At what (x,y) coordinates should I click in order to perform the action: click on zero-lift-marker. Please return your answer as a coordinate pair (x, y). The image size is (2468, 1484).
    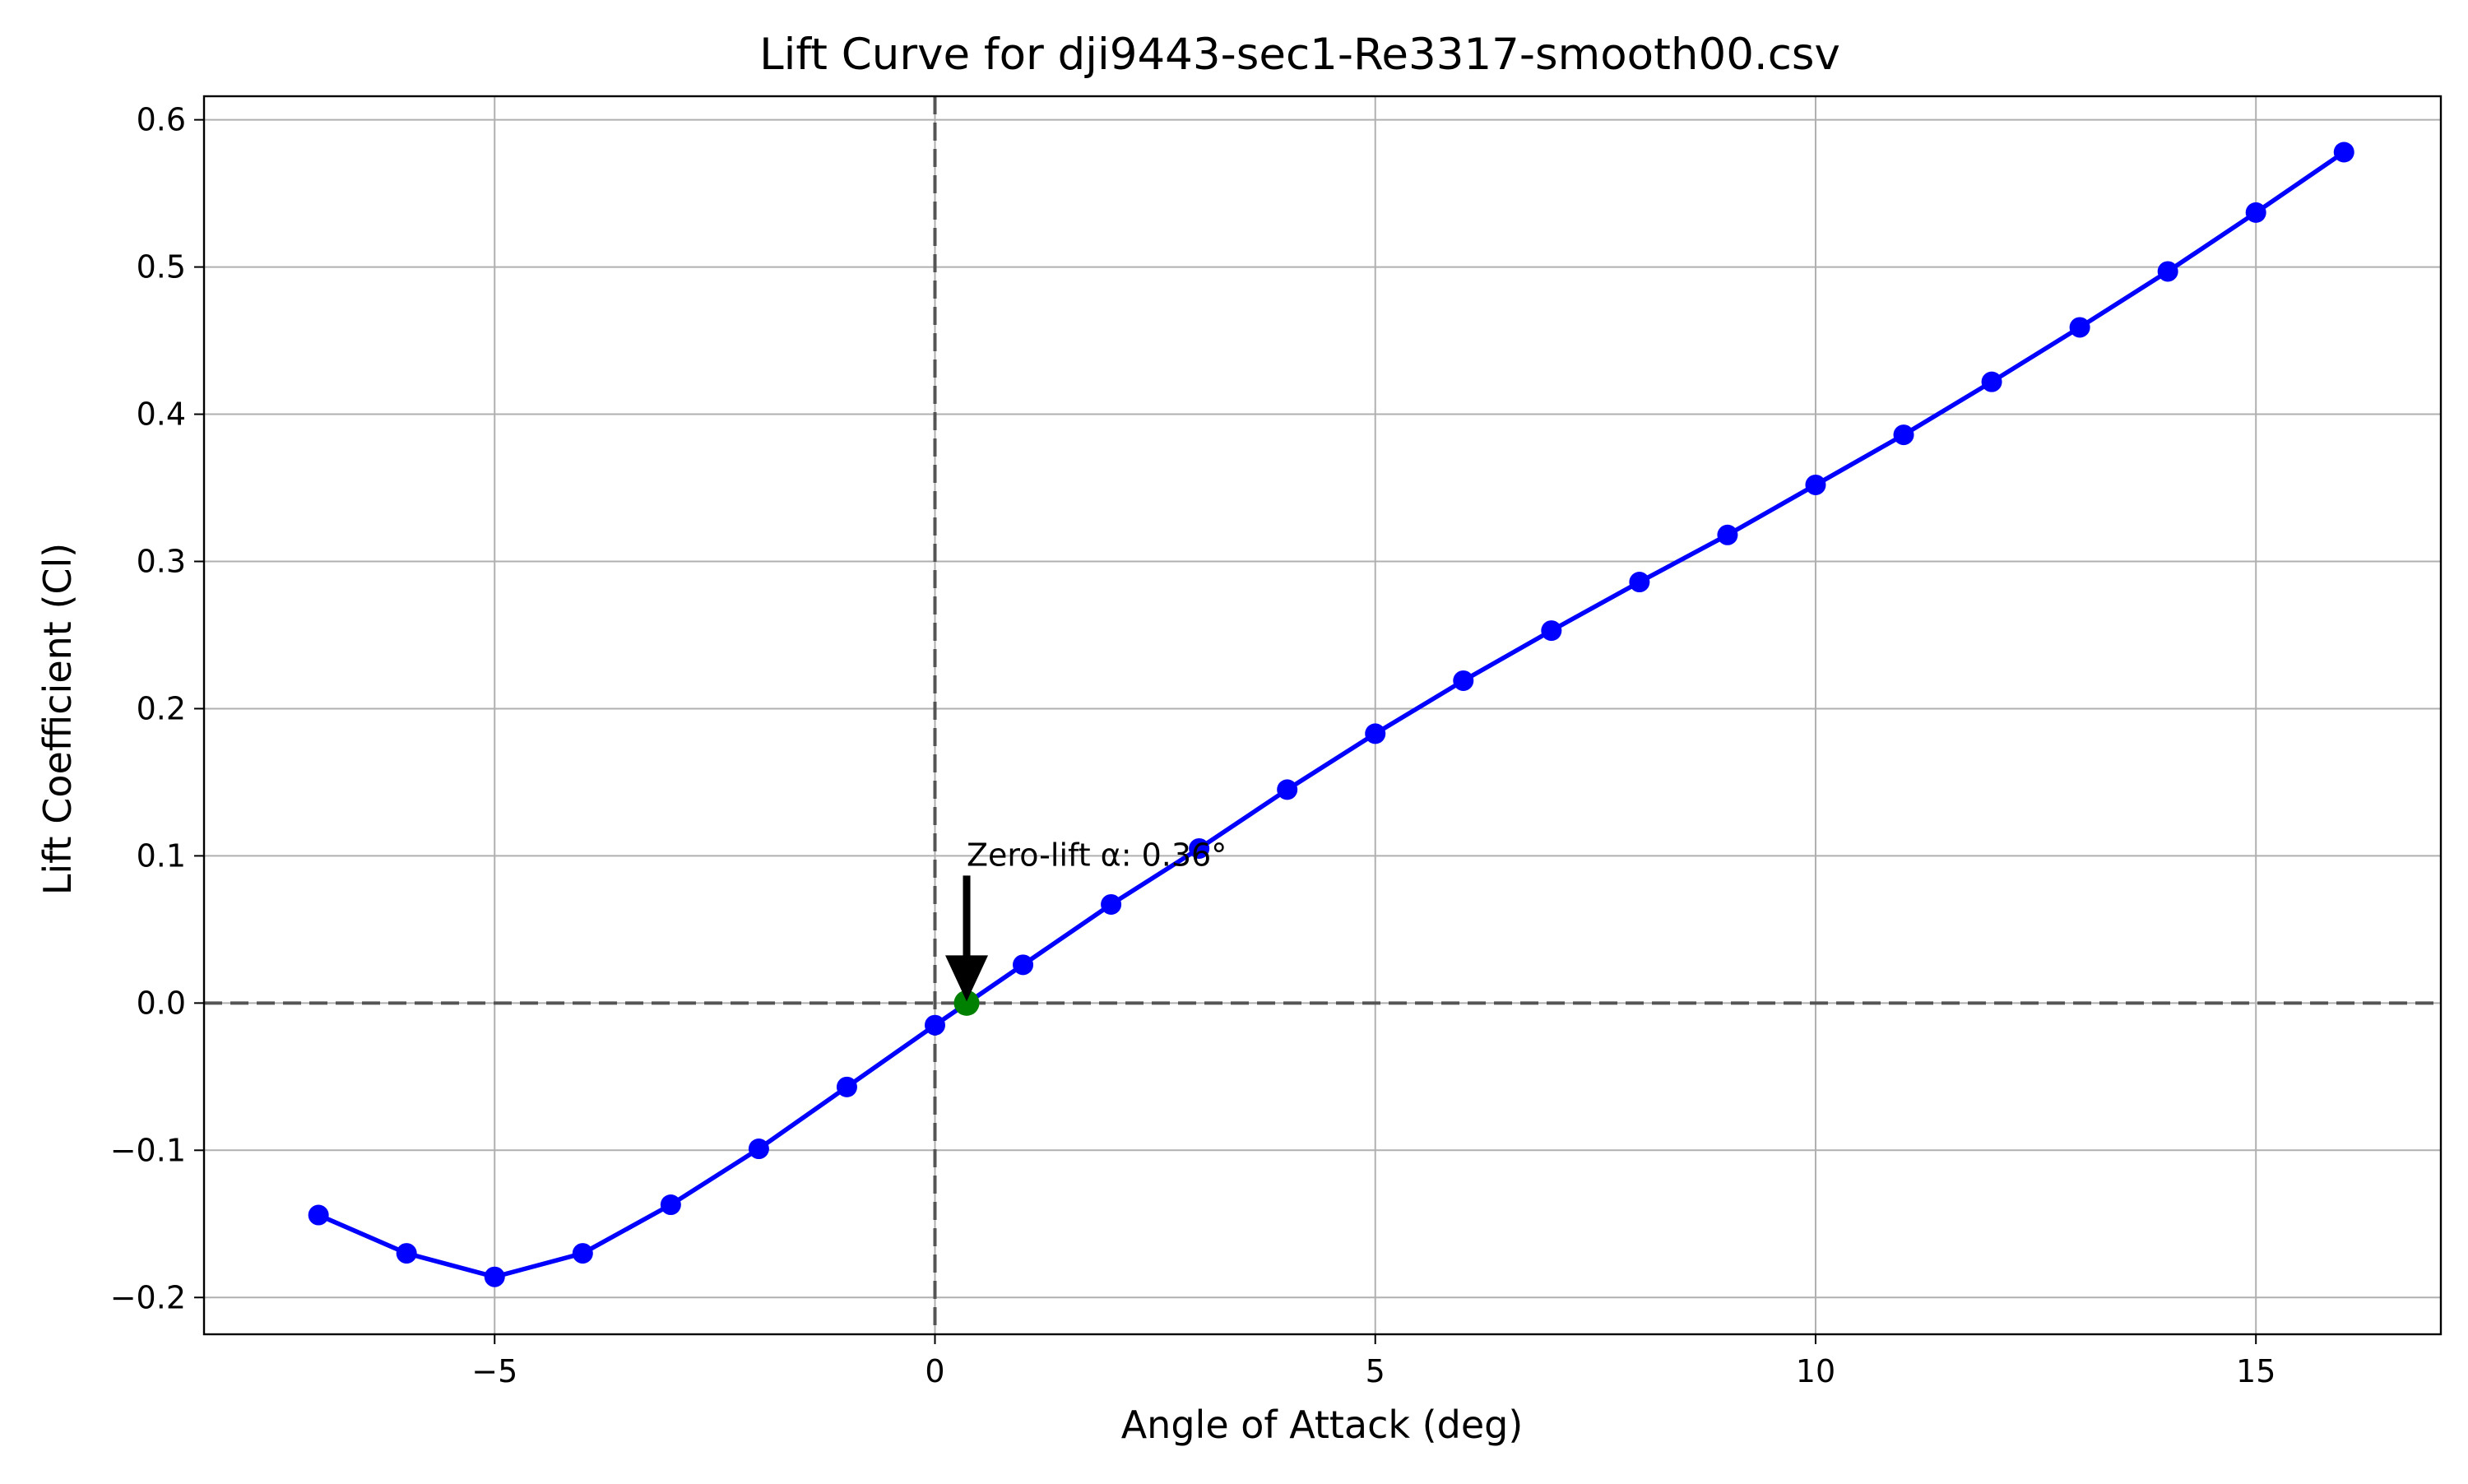
    Looking at the image, I should click on (966, 1003).